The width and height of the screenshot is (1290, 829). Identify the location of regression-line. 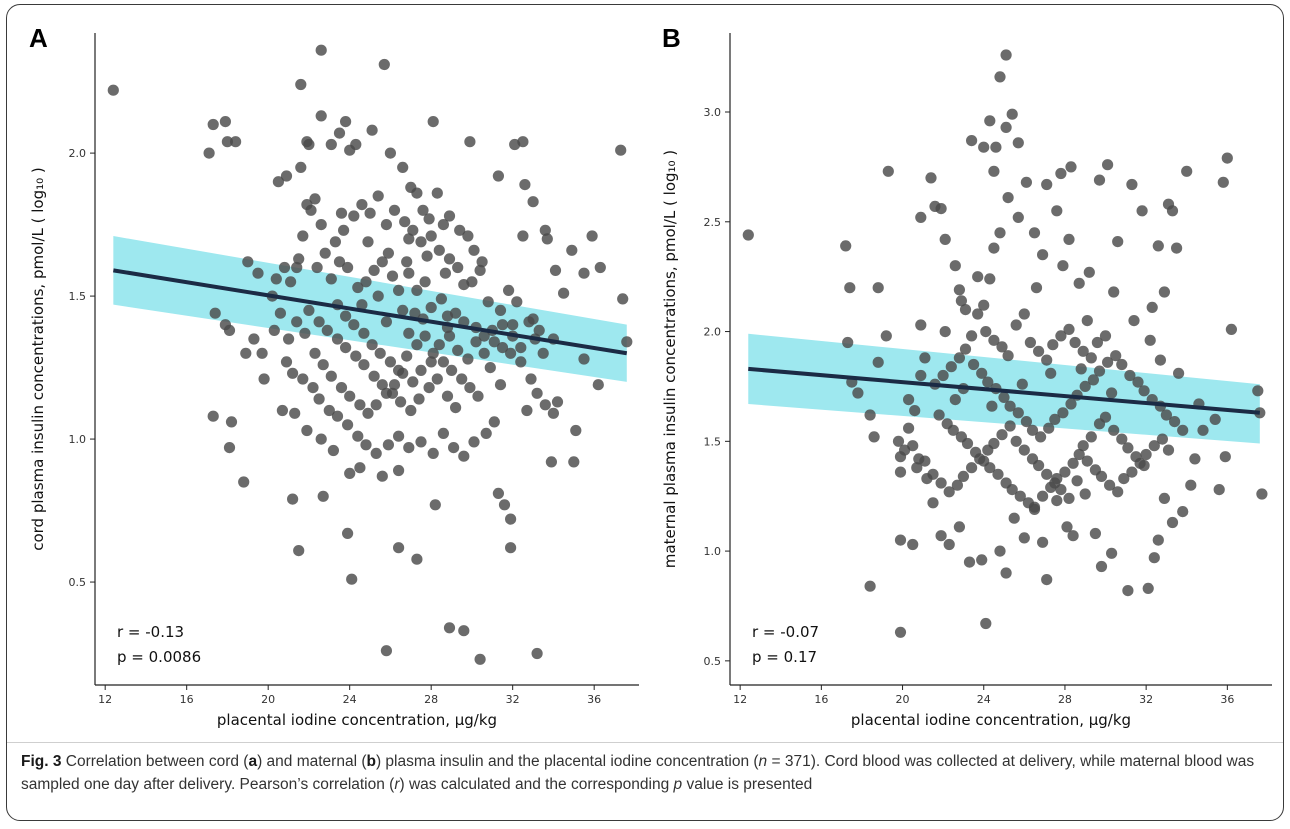
(370, 312).